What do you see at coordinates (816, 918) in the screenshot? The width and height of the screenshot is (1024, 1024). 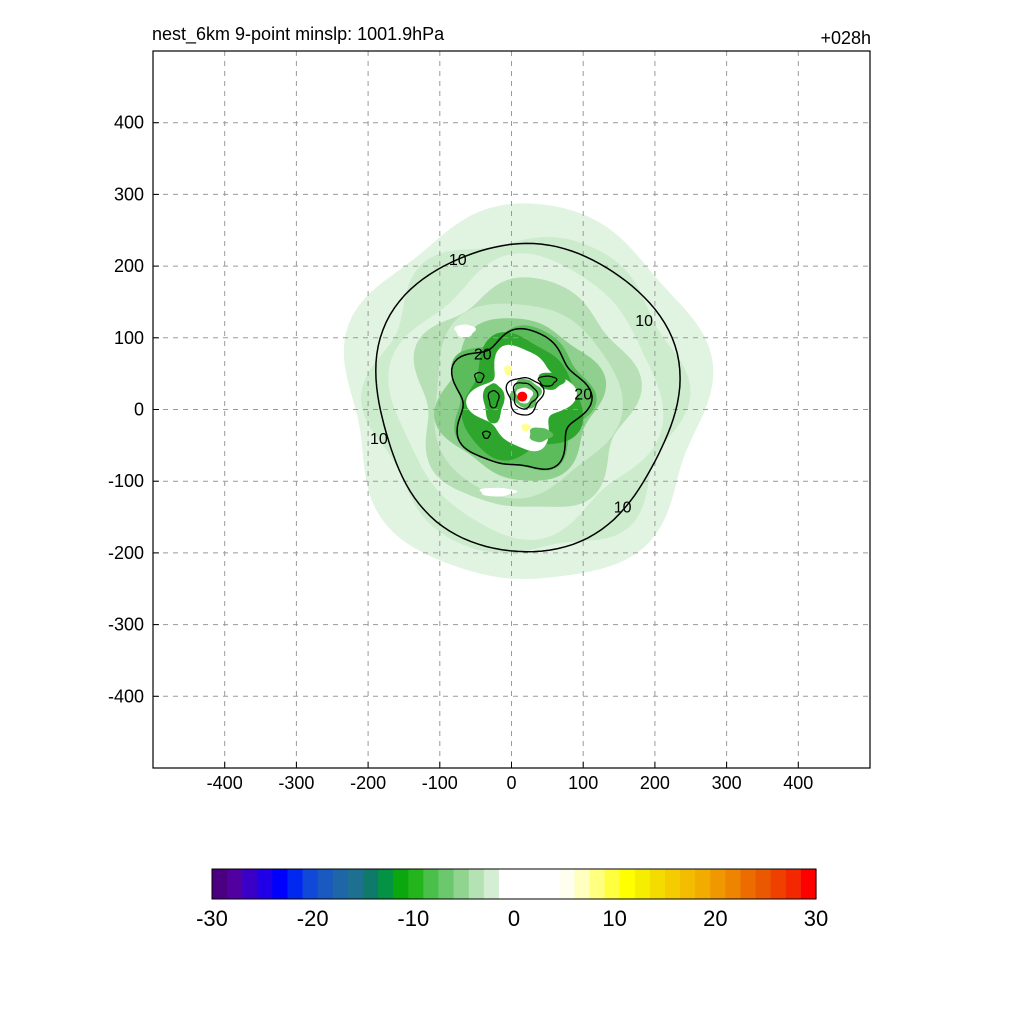 I see `colorbar-tick-label: 30` at bounding box center [816, 918].